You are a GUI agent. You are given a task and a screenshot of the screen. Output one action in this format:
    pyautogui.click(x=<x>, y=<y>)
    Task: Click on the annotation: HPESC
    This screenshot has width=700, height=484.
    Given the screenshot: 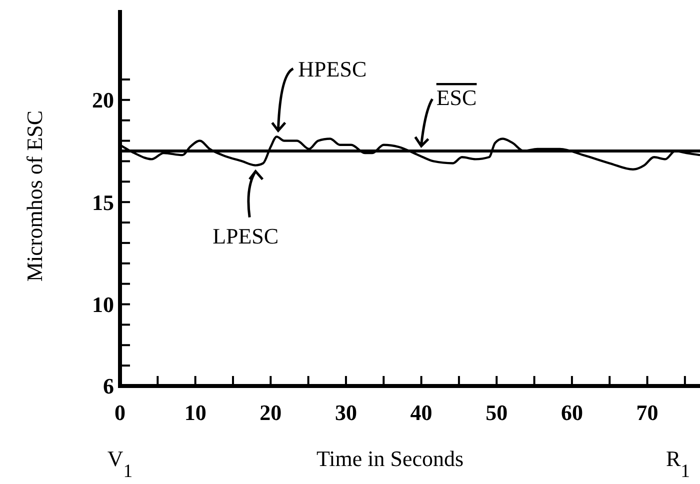 What is the action you would take?
    pyautogui.click(x=332, y=69)
    